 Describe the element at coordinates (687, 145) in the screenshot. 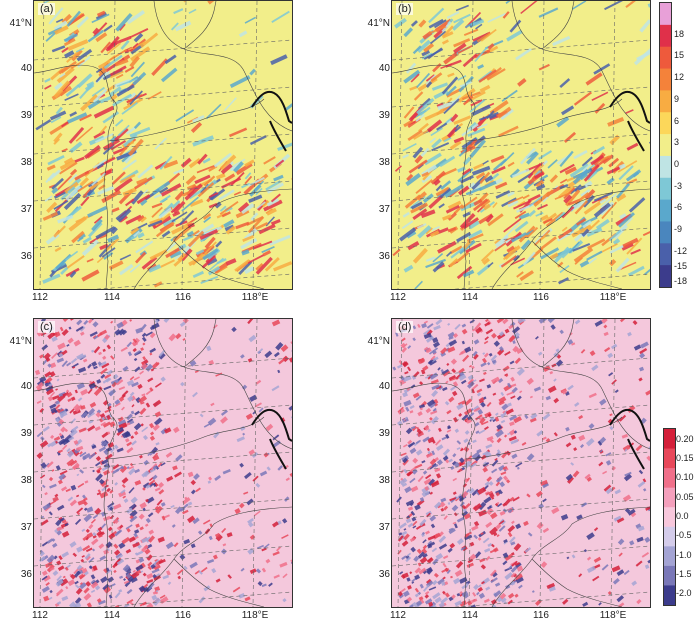

I see `colorbar-top-ticks: 18 15 12 9 6 3 0 -3 -6 -9 -12 -15 -18` at that location.